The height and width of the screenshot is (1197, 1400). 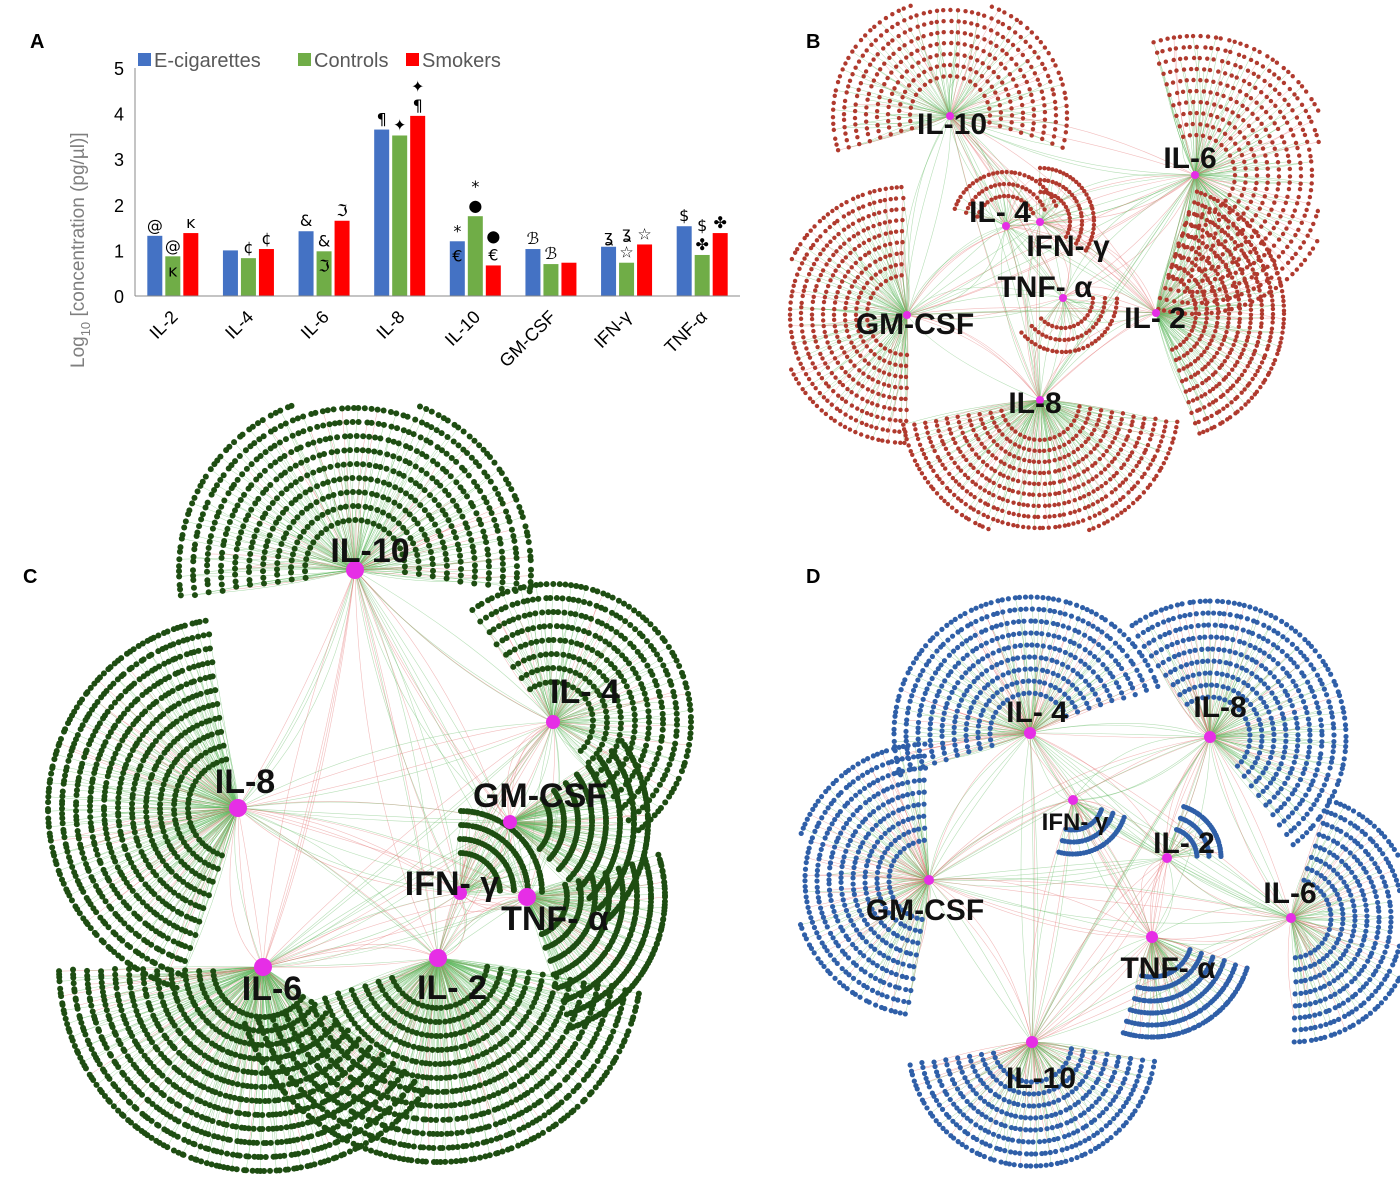 What do you see at coordinates (249, 887) in the screenshot?
I see `hub-edge` at bounding box center [249, 887].